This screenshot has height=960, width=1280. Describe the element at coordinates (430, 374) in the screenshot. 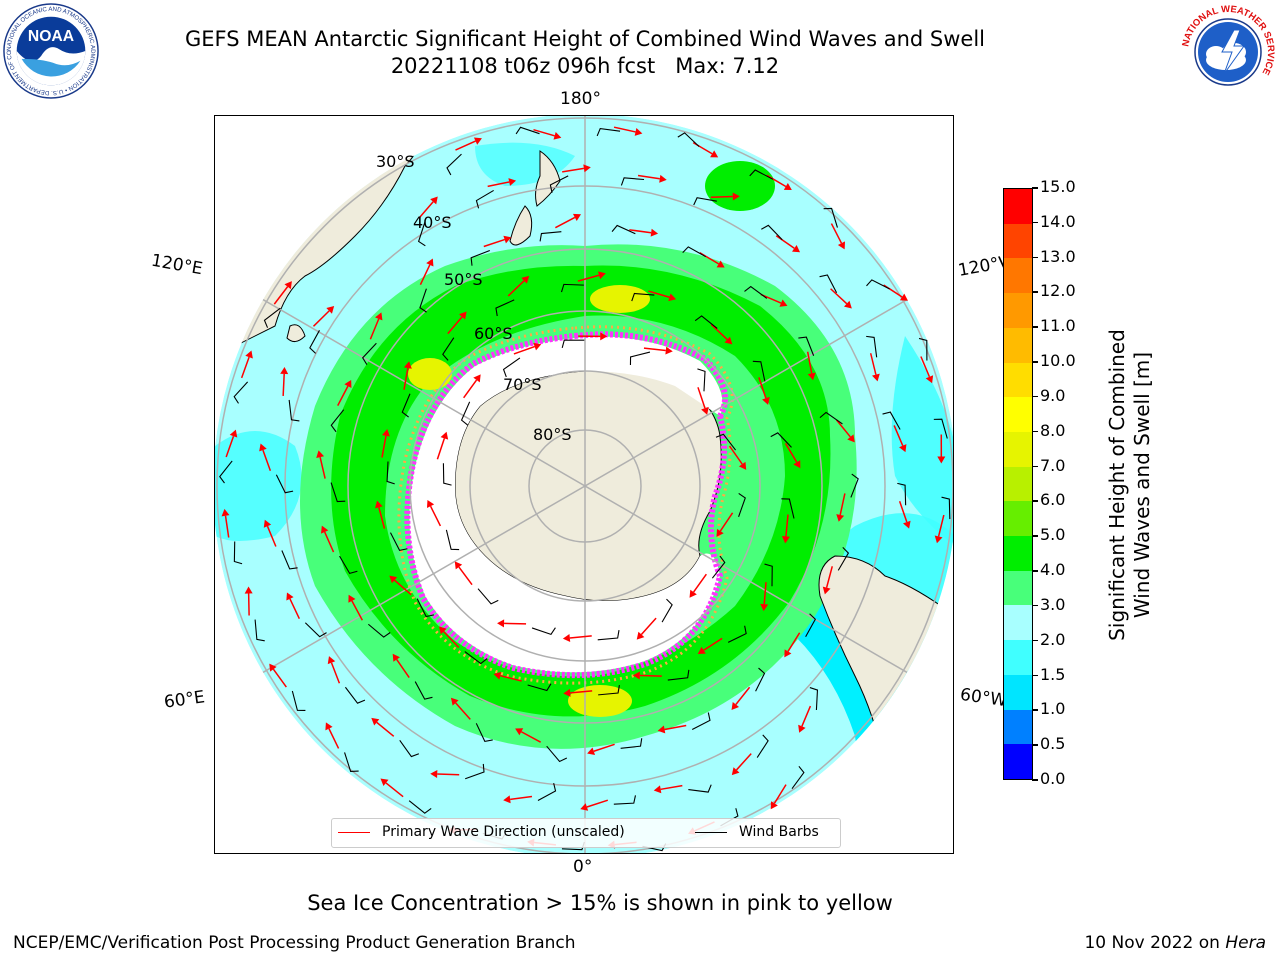

I see `wave-max-region` at that location.